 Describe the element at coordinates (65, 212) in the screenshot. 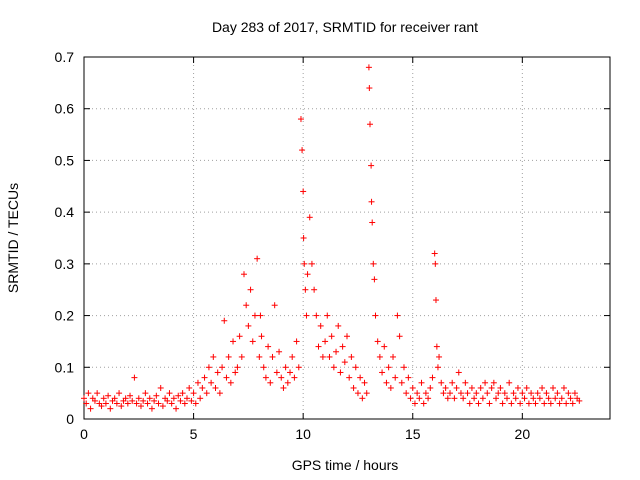

I see `y-tick-label: 0.4` at that location.